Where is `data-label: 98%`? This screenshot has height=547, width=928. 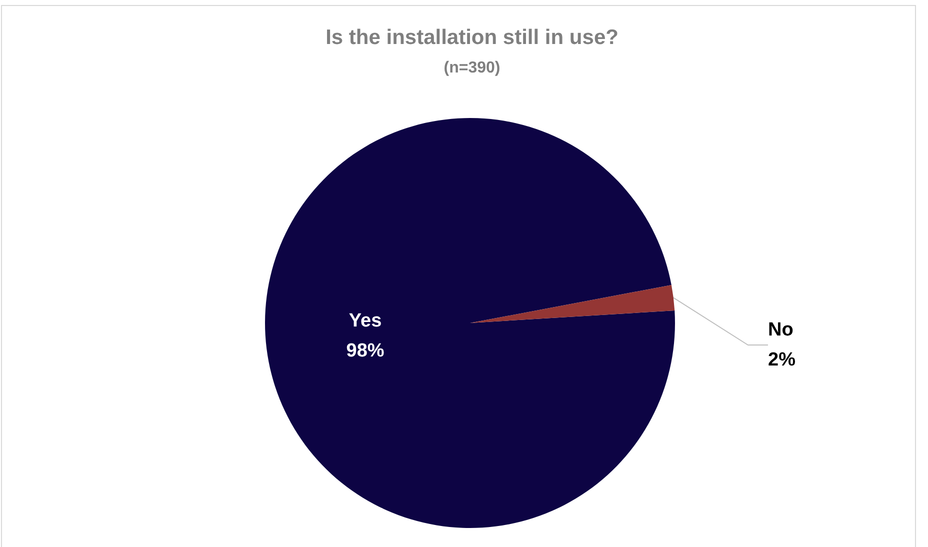 data-label: 98% is located at coordinates (365, 351).